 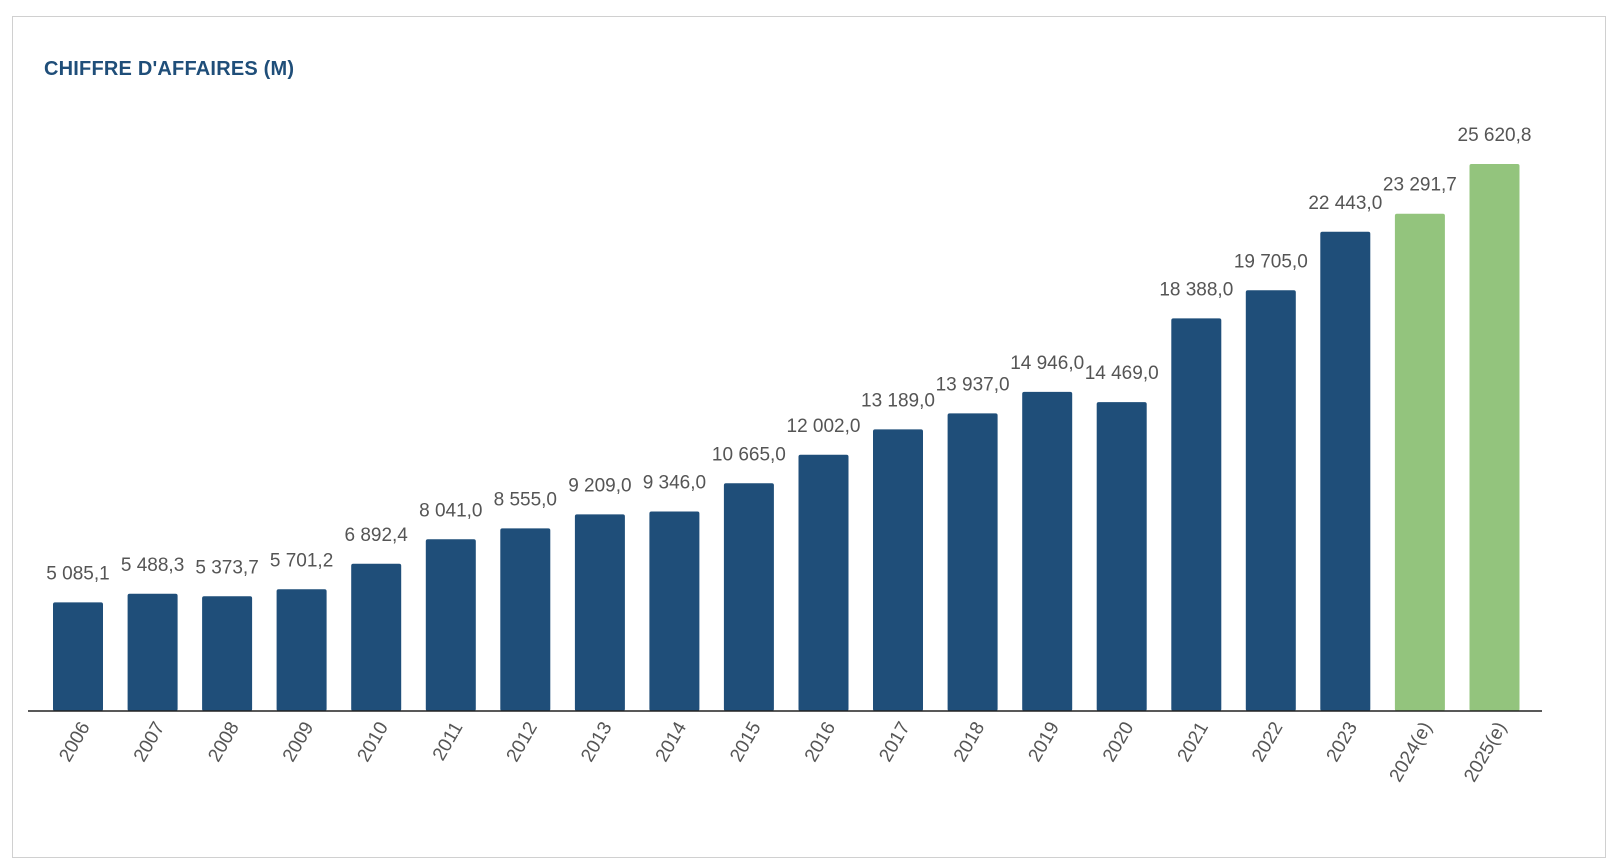 I want to click on bar-2016, so click(x=823, y=582).